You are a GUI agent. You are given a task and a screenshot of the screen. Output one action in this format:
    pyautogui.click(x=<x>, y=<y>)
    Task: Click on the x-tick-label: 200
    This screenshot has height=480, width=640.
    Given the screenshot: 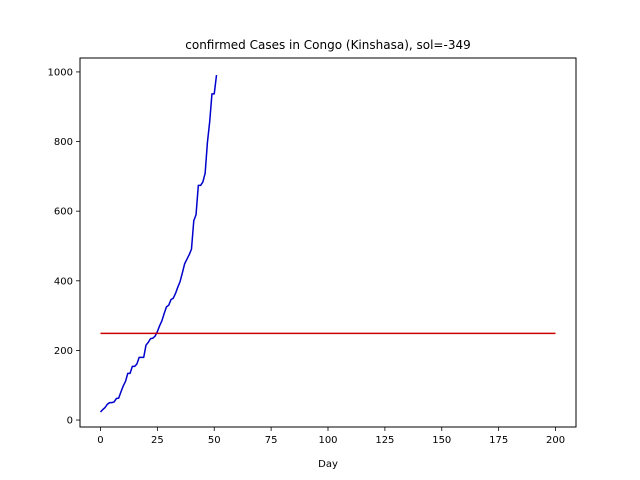 What is the action you would take?
    pyautogui.click(x=555, y=440)
    